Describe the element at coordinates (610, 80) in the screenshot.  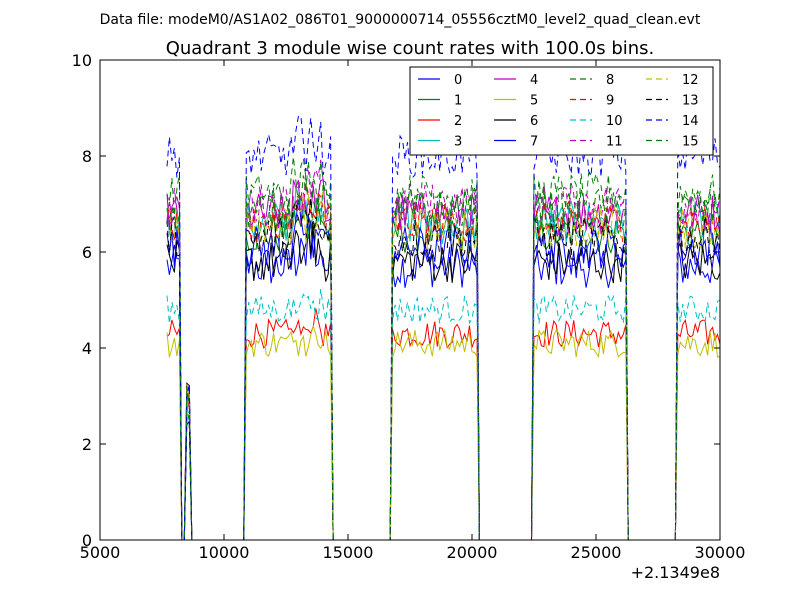
I see `legend-label-8: 8` at that location.